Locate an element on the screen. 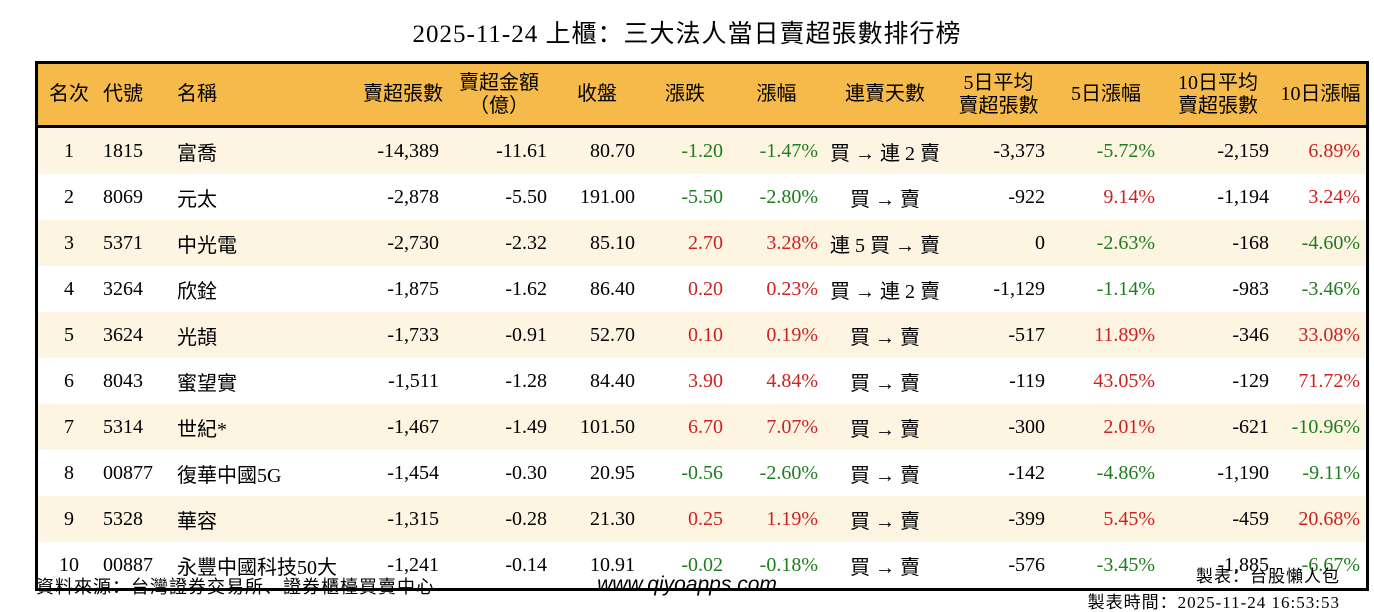 The height and width of the screenshot is (612, 1374). cell-name: 光頡 is located at coordinates (197, 337).